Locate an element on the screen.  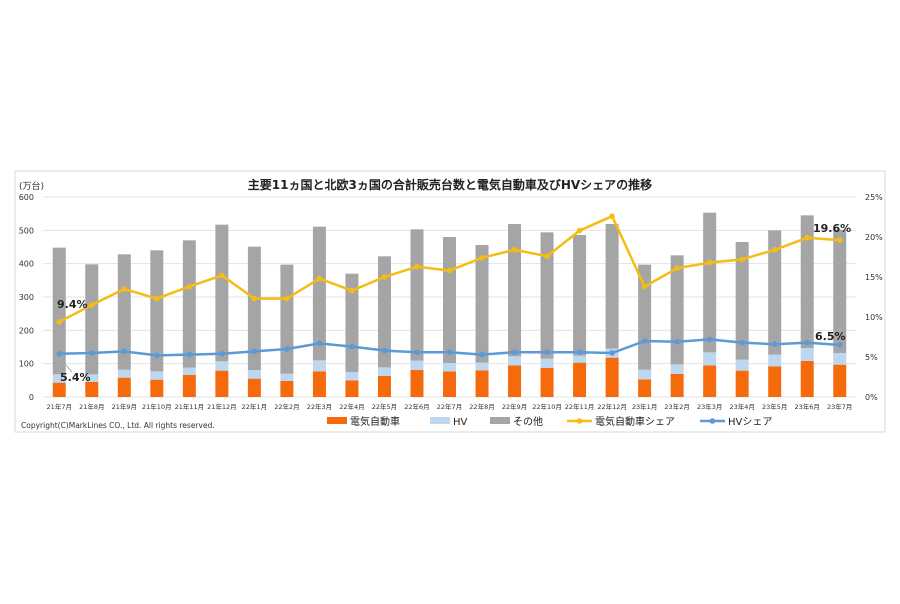
y-tick-label: 400 is located at coordinates (26, 264).